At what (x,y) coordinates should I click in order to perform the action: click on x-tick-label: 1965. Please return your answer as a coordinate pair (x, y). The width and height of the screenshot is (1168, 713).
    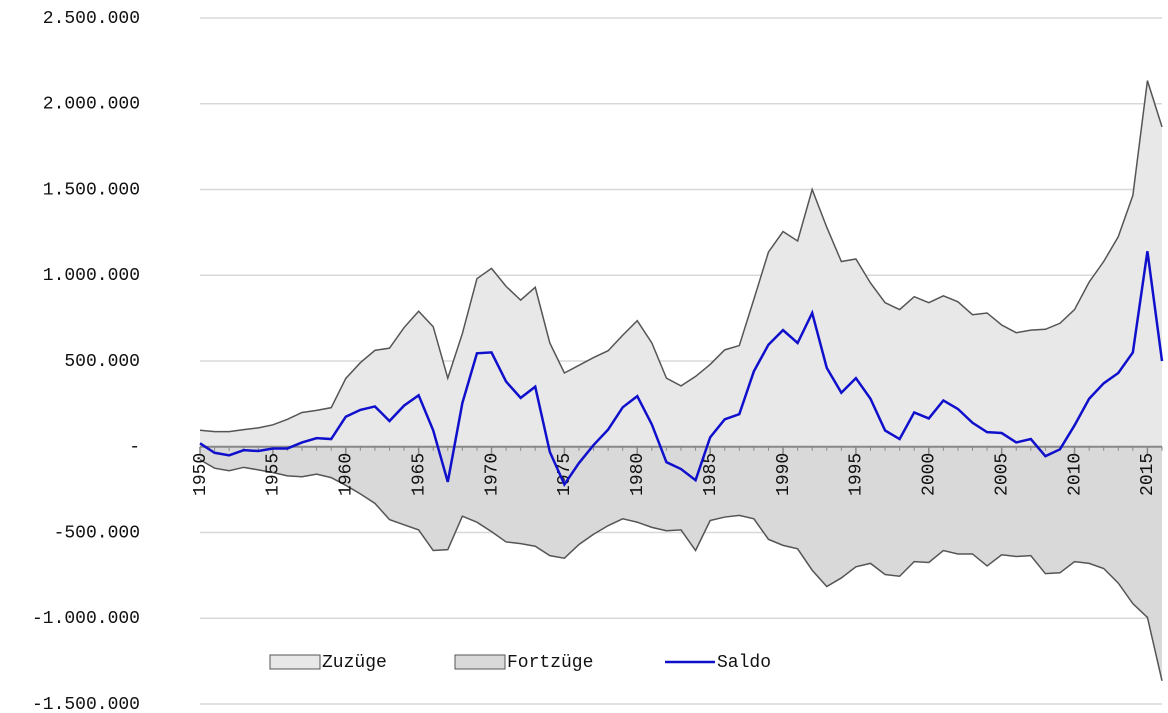
    Looking at the image, I should click on (419, 474).